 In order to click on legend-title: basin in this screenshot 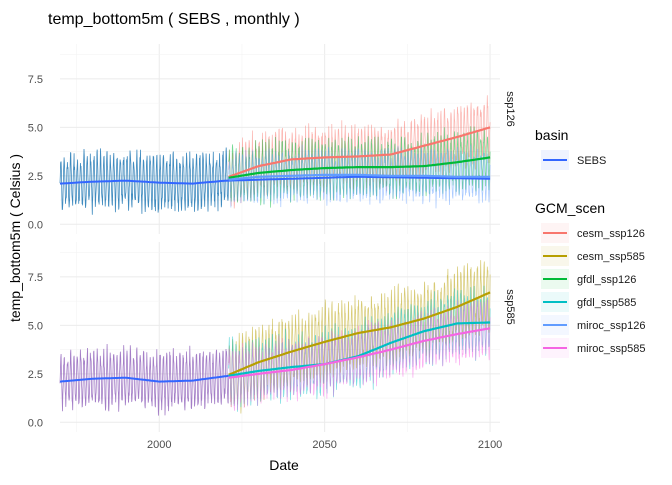, I will do `click(551, 135)`.